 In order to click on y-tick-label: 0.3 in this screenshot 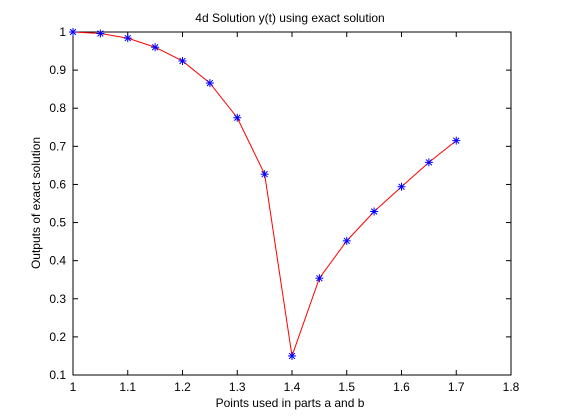, I will do `click(57, 299)`.